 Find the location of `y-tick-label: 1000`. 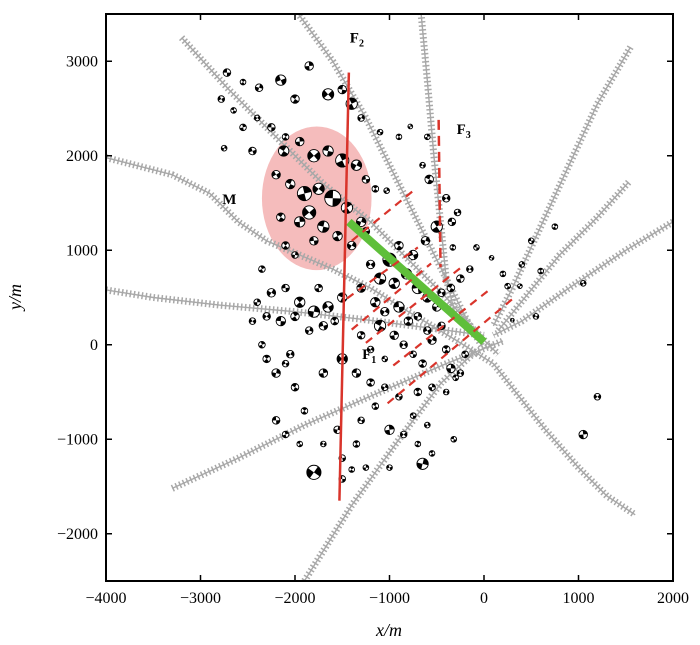

y-tick-label: 1000 is located at coordinates (82, 250).